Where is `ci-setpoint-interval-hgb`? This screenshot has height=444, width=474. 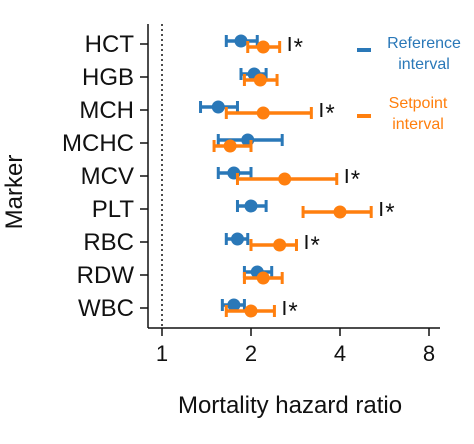 ci-setpoint-interval-hgb is located at coordinates (260, 80).